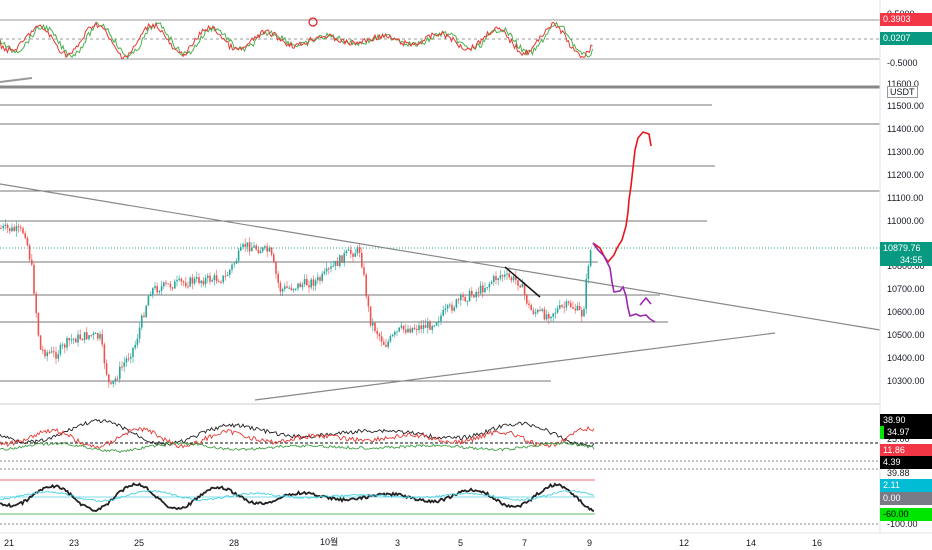  What do you see at coordinates (440, 50) in the screenshot?
I see `top-oscillator-pane` at bounding box center [440, 50].